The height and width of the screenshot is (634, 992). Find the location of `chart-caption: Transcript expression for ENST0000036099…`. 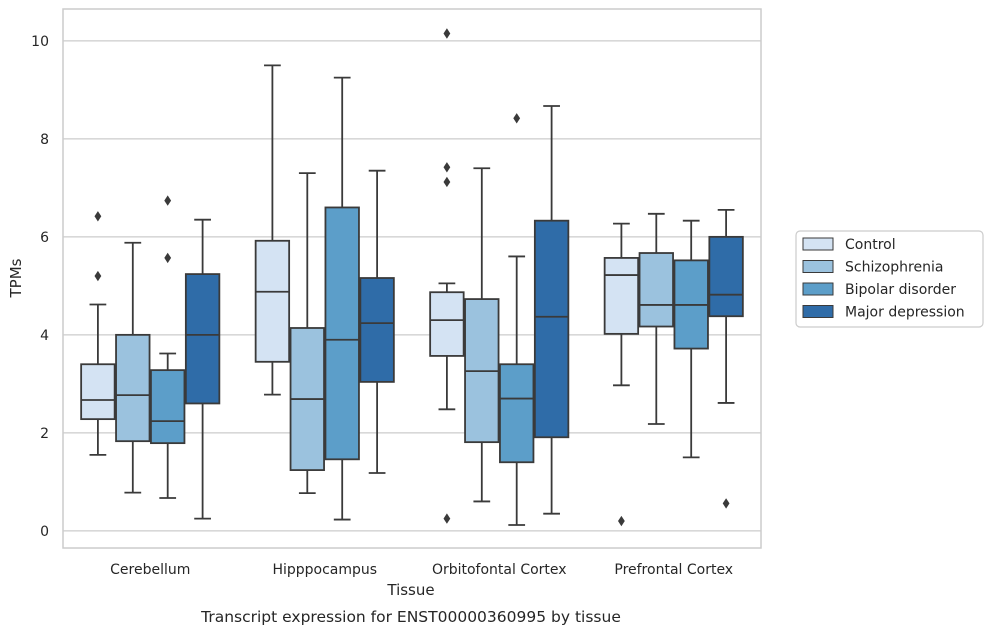

chart-caption: Transcript expression for ENST0000036099… is located at coordinates (410, 617).